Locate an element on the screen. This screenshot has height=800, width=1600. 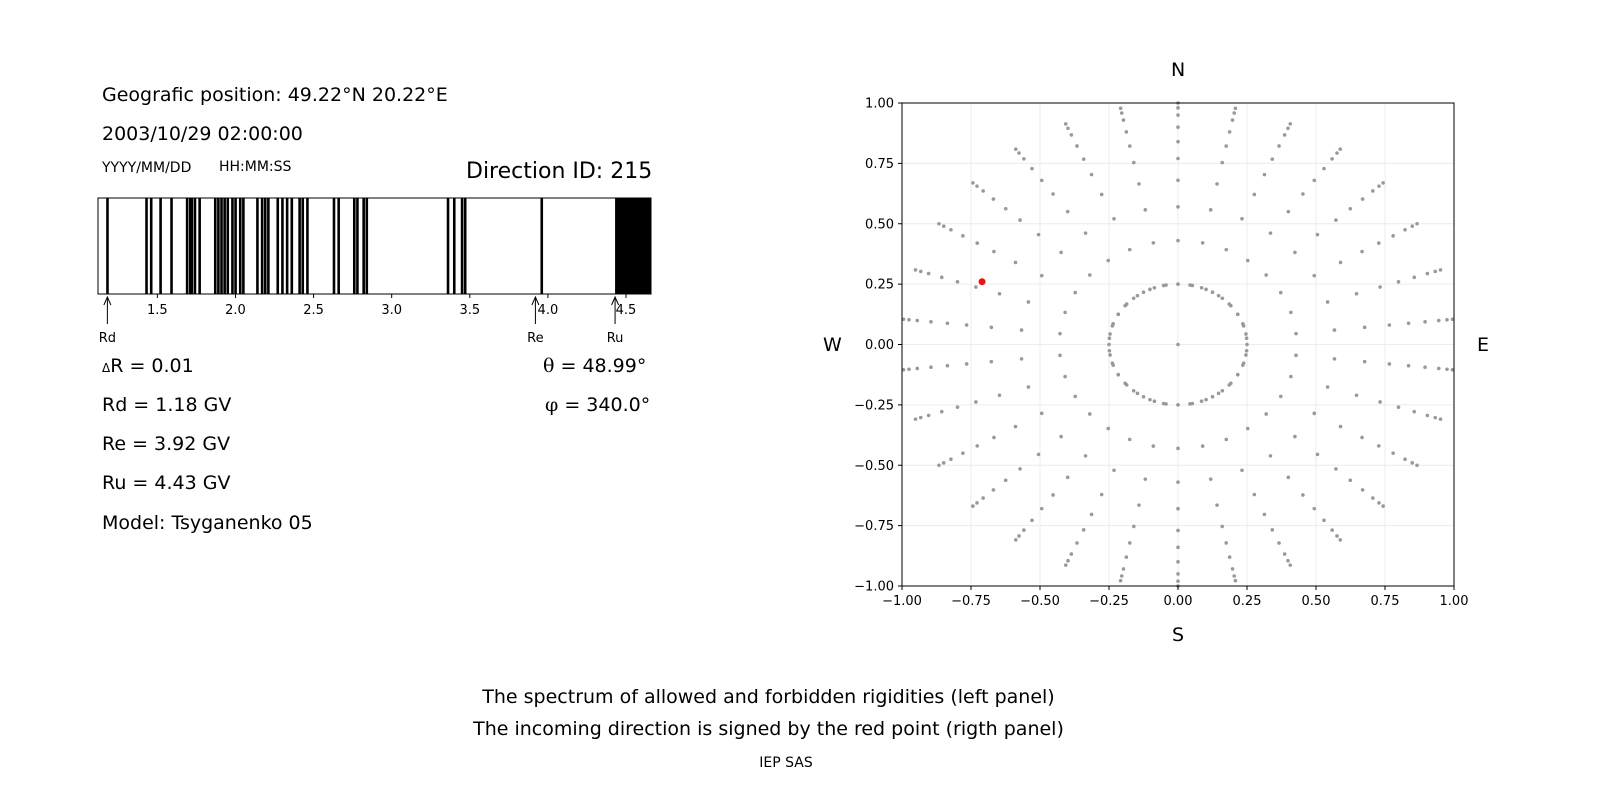
y-tick-label: −0.75 is located at coordinates (874, 526).